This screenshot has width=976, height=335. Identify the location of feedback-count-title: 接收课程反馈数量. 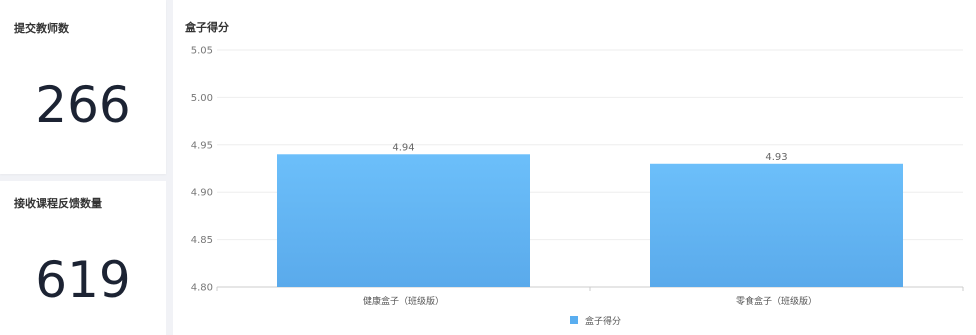
(58, 203).